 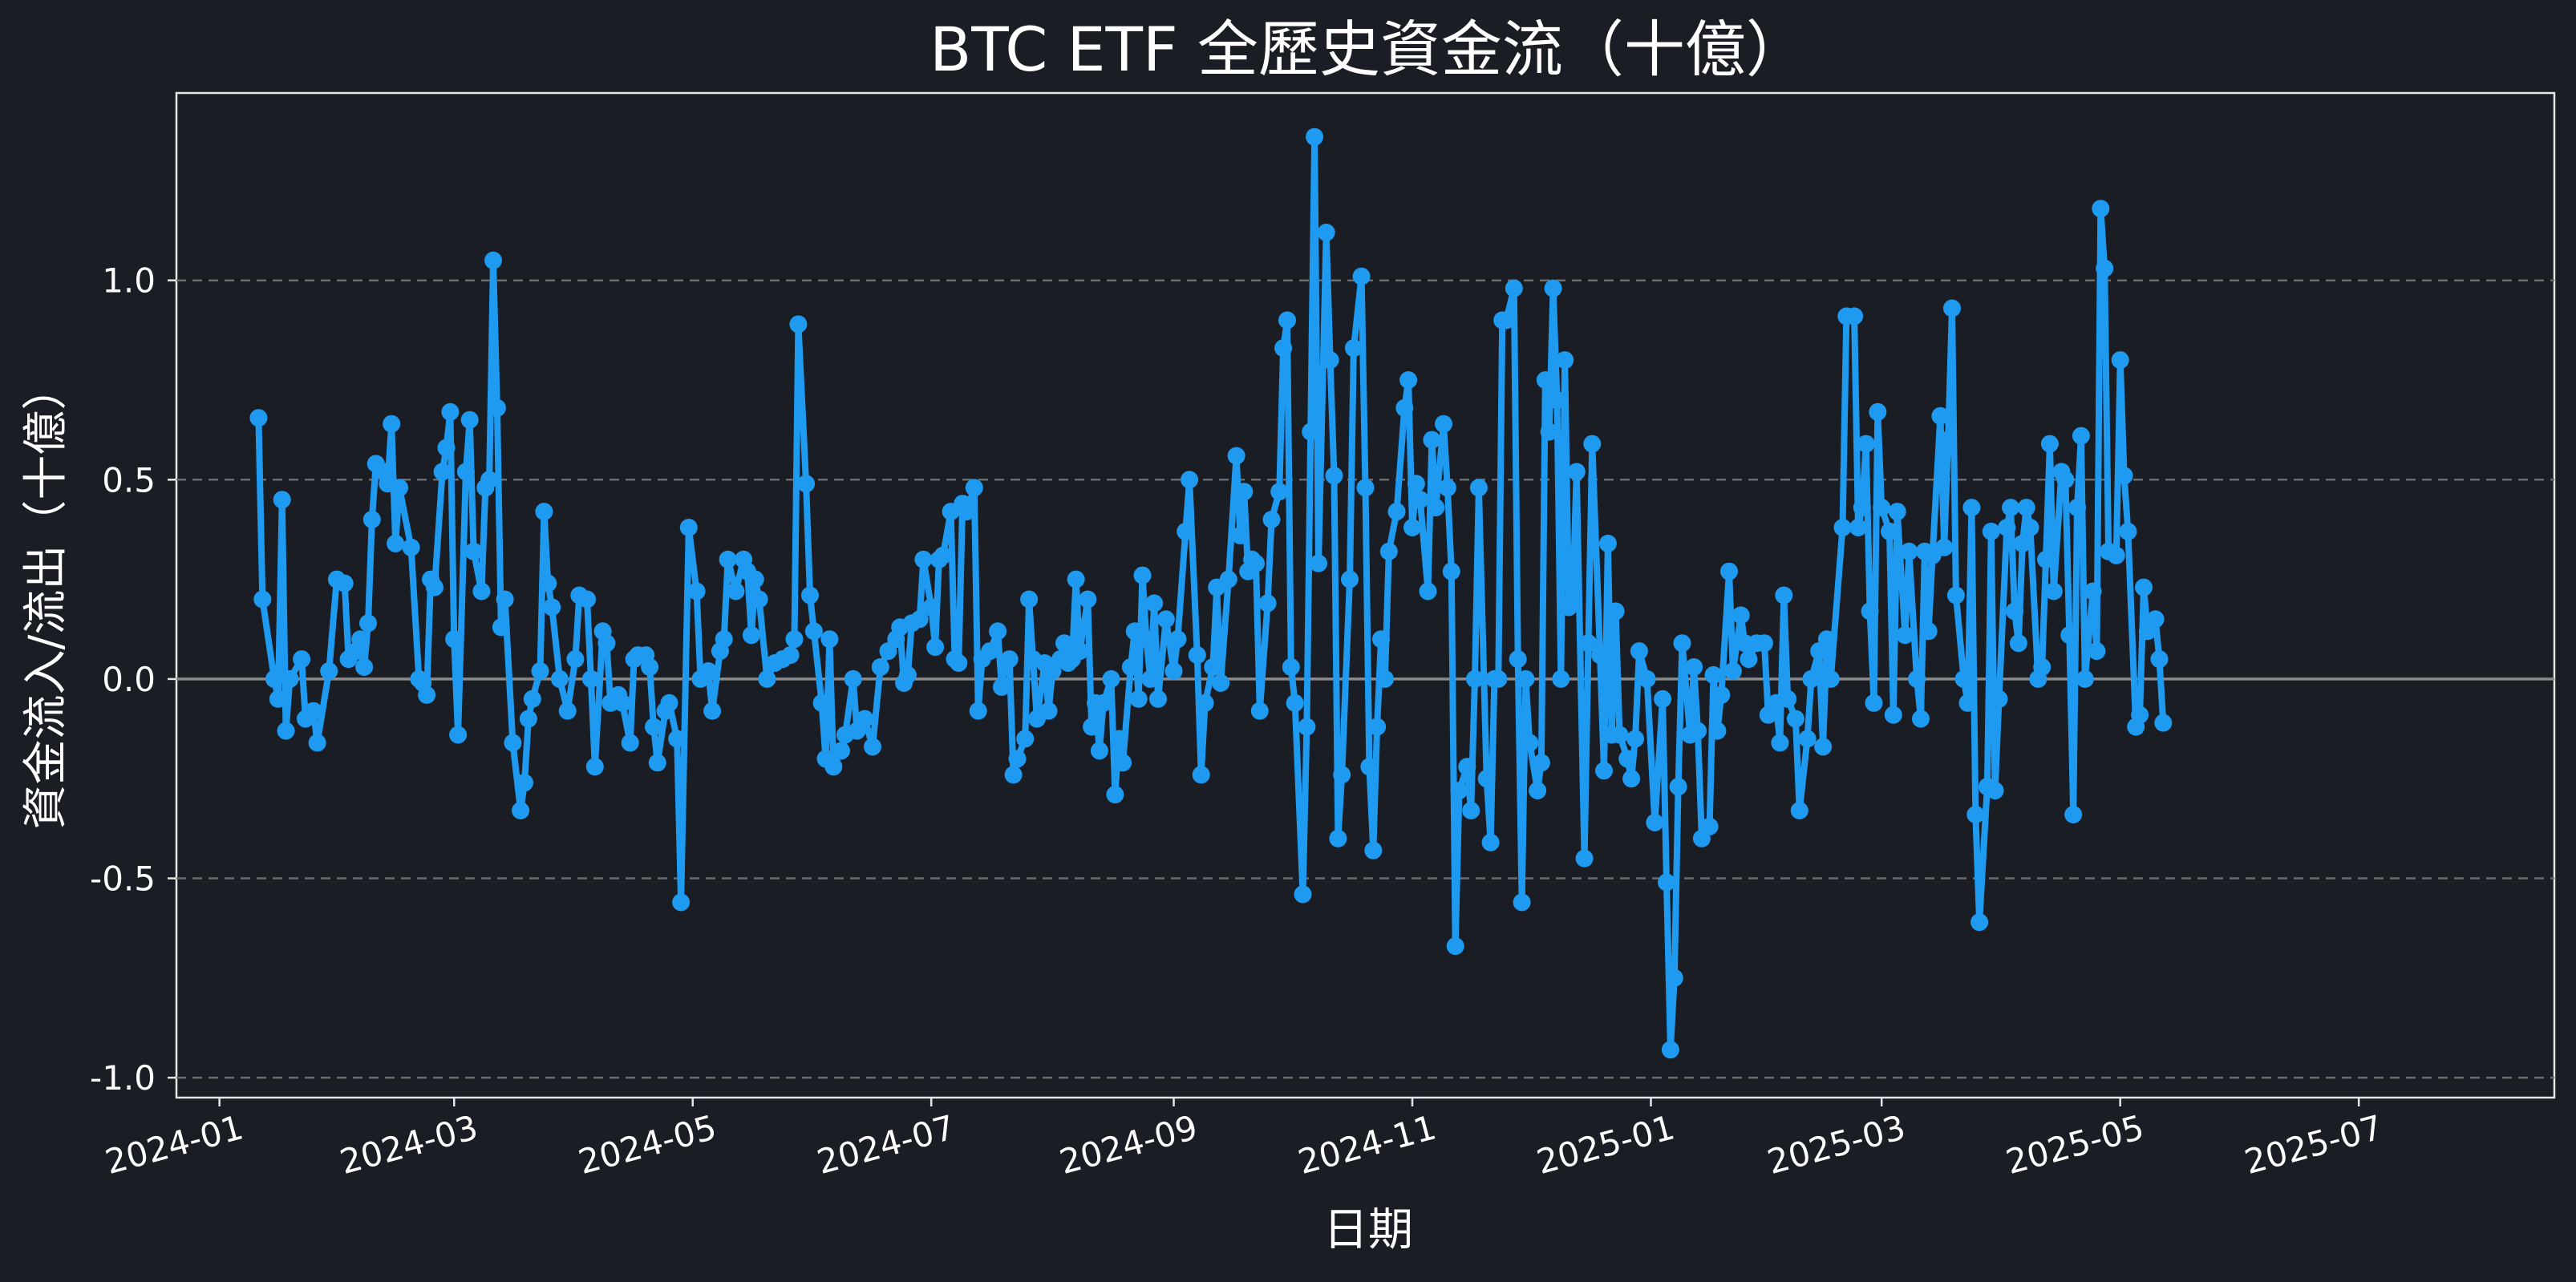 I want to click on y-tick-label: 0.5, so click(x=129, y=479).